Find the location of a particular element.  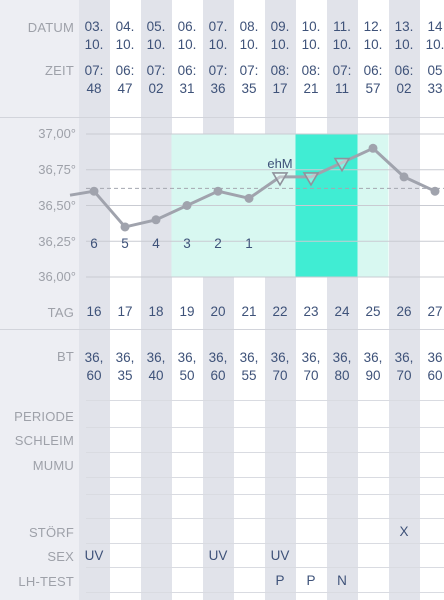

bt-value-bottom-cell: 80 is located at coordinates (342, 375).